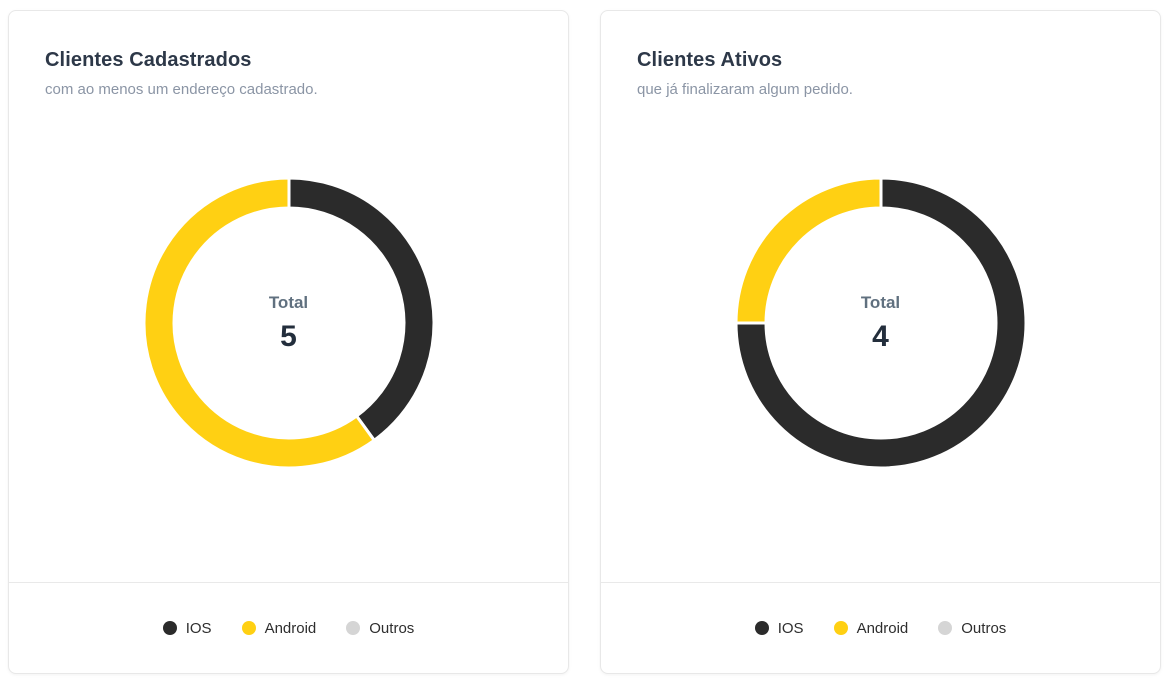  Describe the element at coordinates (710, 60) in the screenshot. I see `card-title: Clientes Ativos` at that location.